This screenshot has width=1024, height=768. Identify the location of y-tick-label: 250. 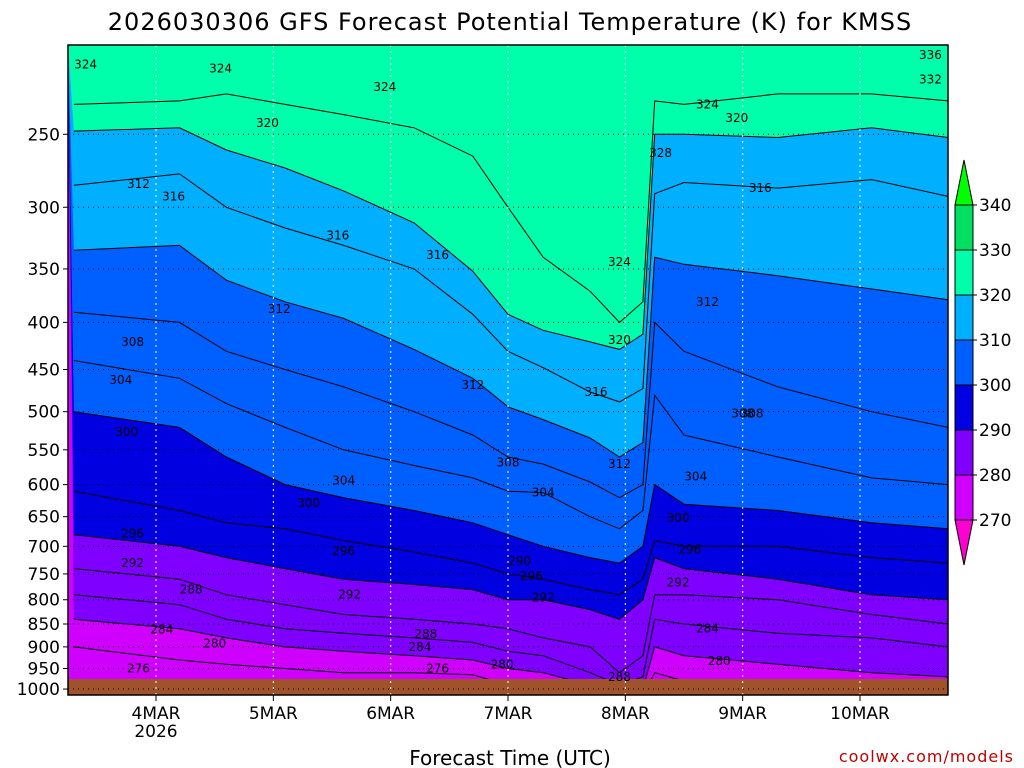
(44, 135).